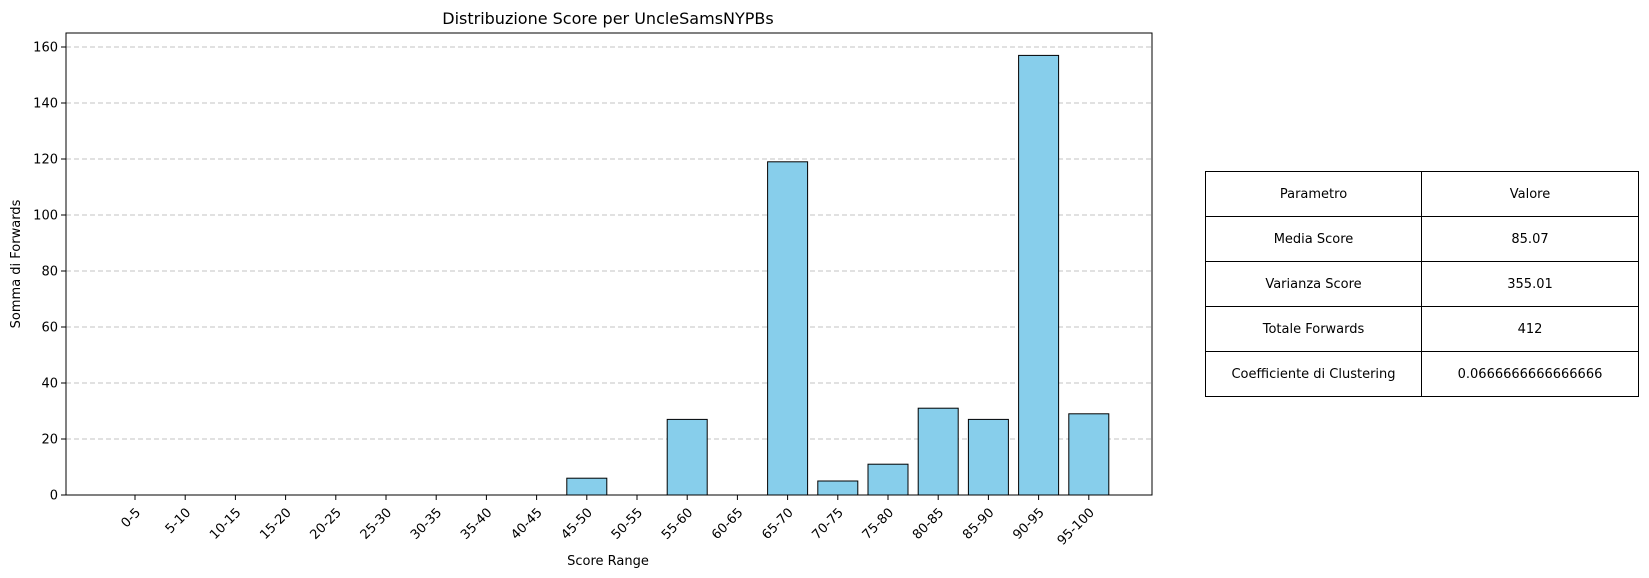  I want to click on y-tick-label: 140, so click(45, 104).